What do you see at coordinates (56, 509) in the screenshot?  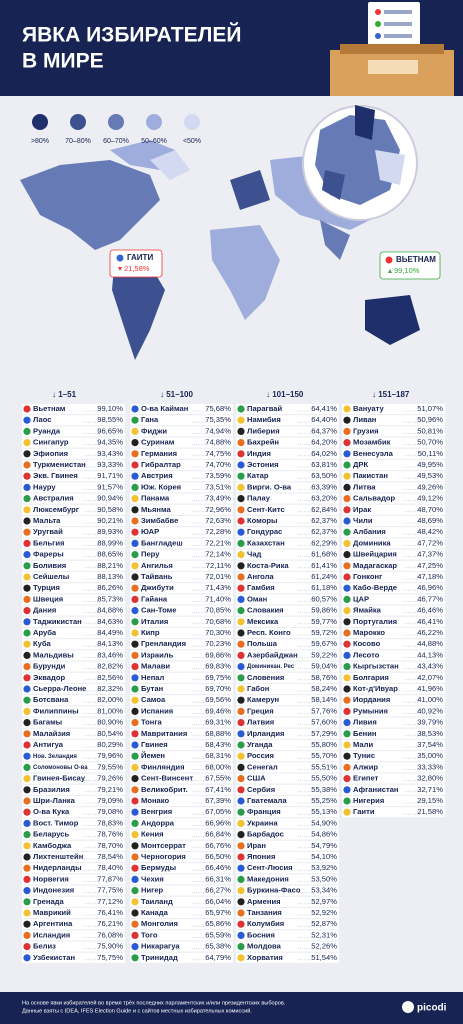 I see `country-name: Люксембург` at bounding box center [56, 509].